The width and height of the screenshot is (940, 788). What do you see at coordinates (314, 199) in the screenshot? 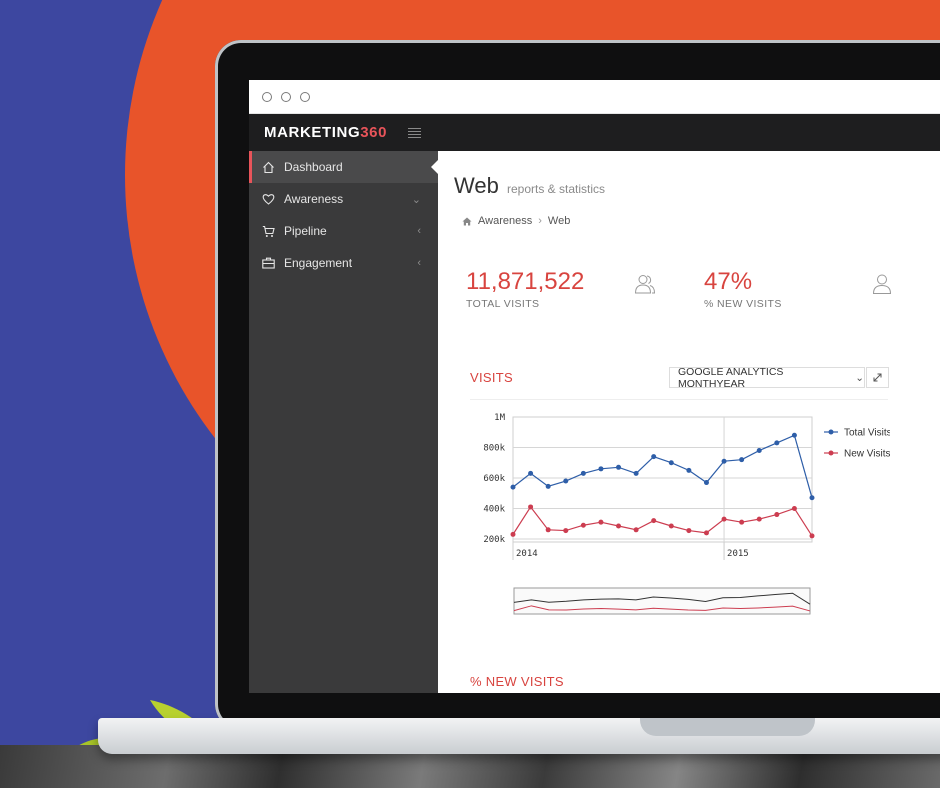
I see `sidebar-item-label: Awareness` at bounding box center [314, 199].